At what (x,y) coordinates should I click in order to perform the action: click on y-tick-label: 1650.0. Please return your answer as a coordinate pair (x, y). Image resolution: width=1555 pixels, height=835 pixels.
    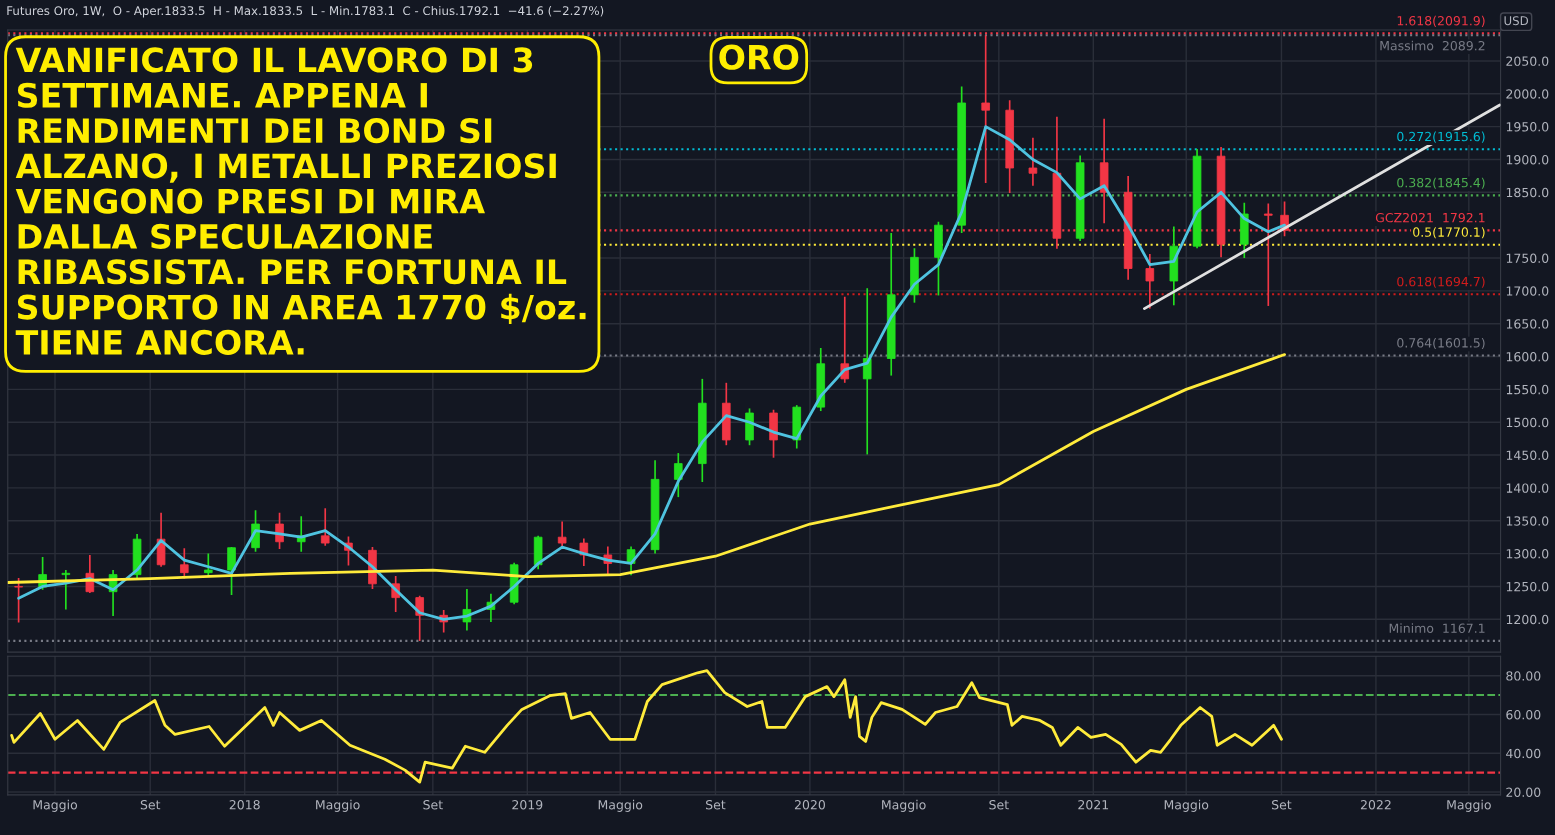
    Looking at the image, I should click on (1527, 324).